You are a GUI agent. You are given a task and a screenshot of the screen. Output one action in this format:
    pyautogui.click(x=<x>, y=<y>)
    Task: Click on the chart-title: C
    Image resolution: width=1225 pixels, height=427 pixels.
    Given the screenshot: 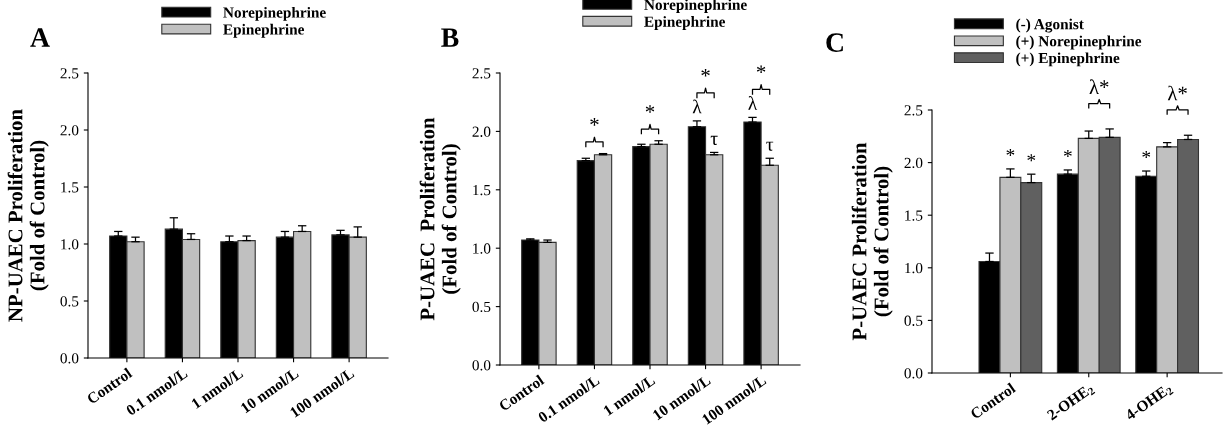 What is the action you would take?
    pyautogui.click(x=834, y=42)
    